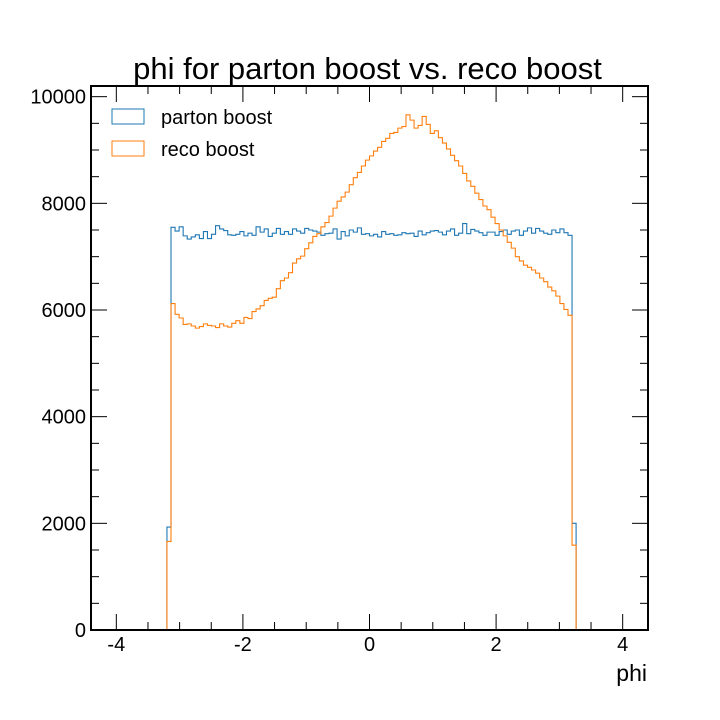  I want to click on y-tick-label: 4000, so click(64, 418).